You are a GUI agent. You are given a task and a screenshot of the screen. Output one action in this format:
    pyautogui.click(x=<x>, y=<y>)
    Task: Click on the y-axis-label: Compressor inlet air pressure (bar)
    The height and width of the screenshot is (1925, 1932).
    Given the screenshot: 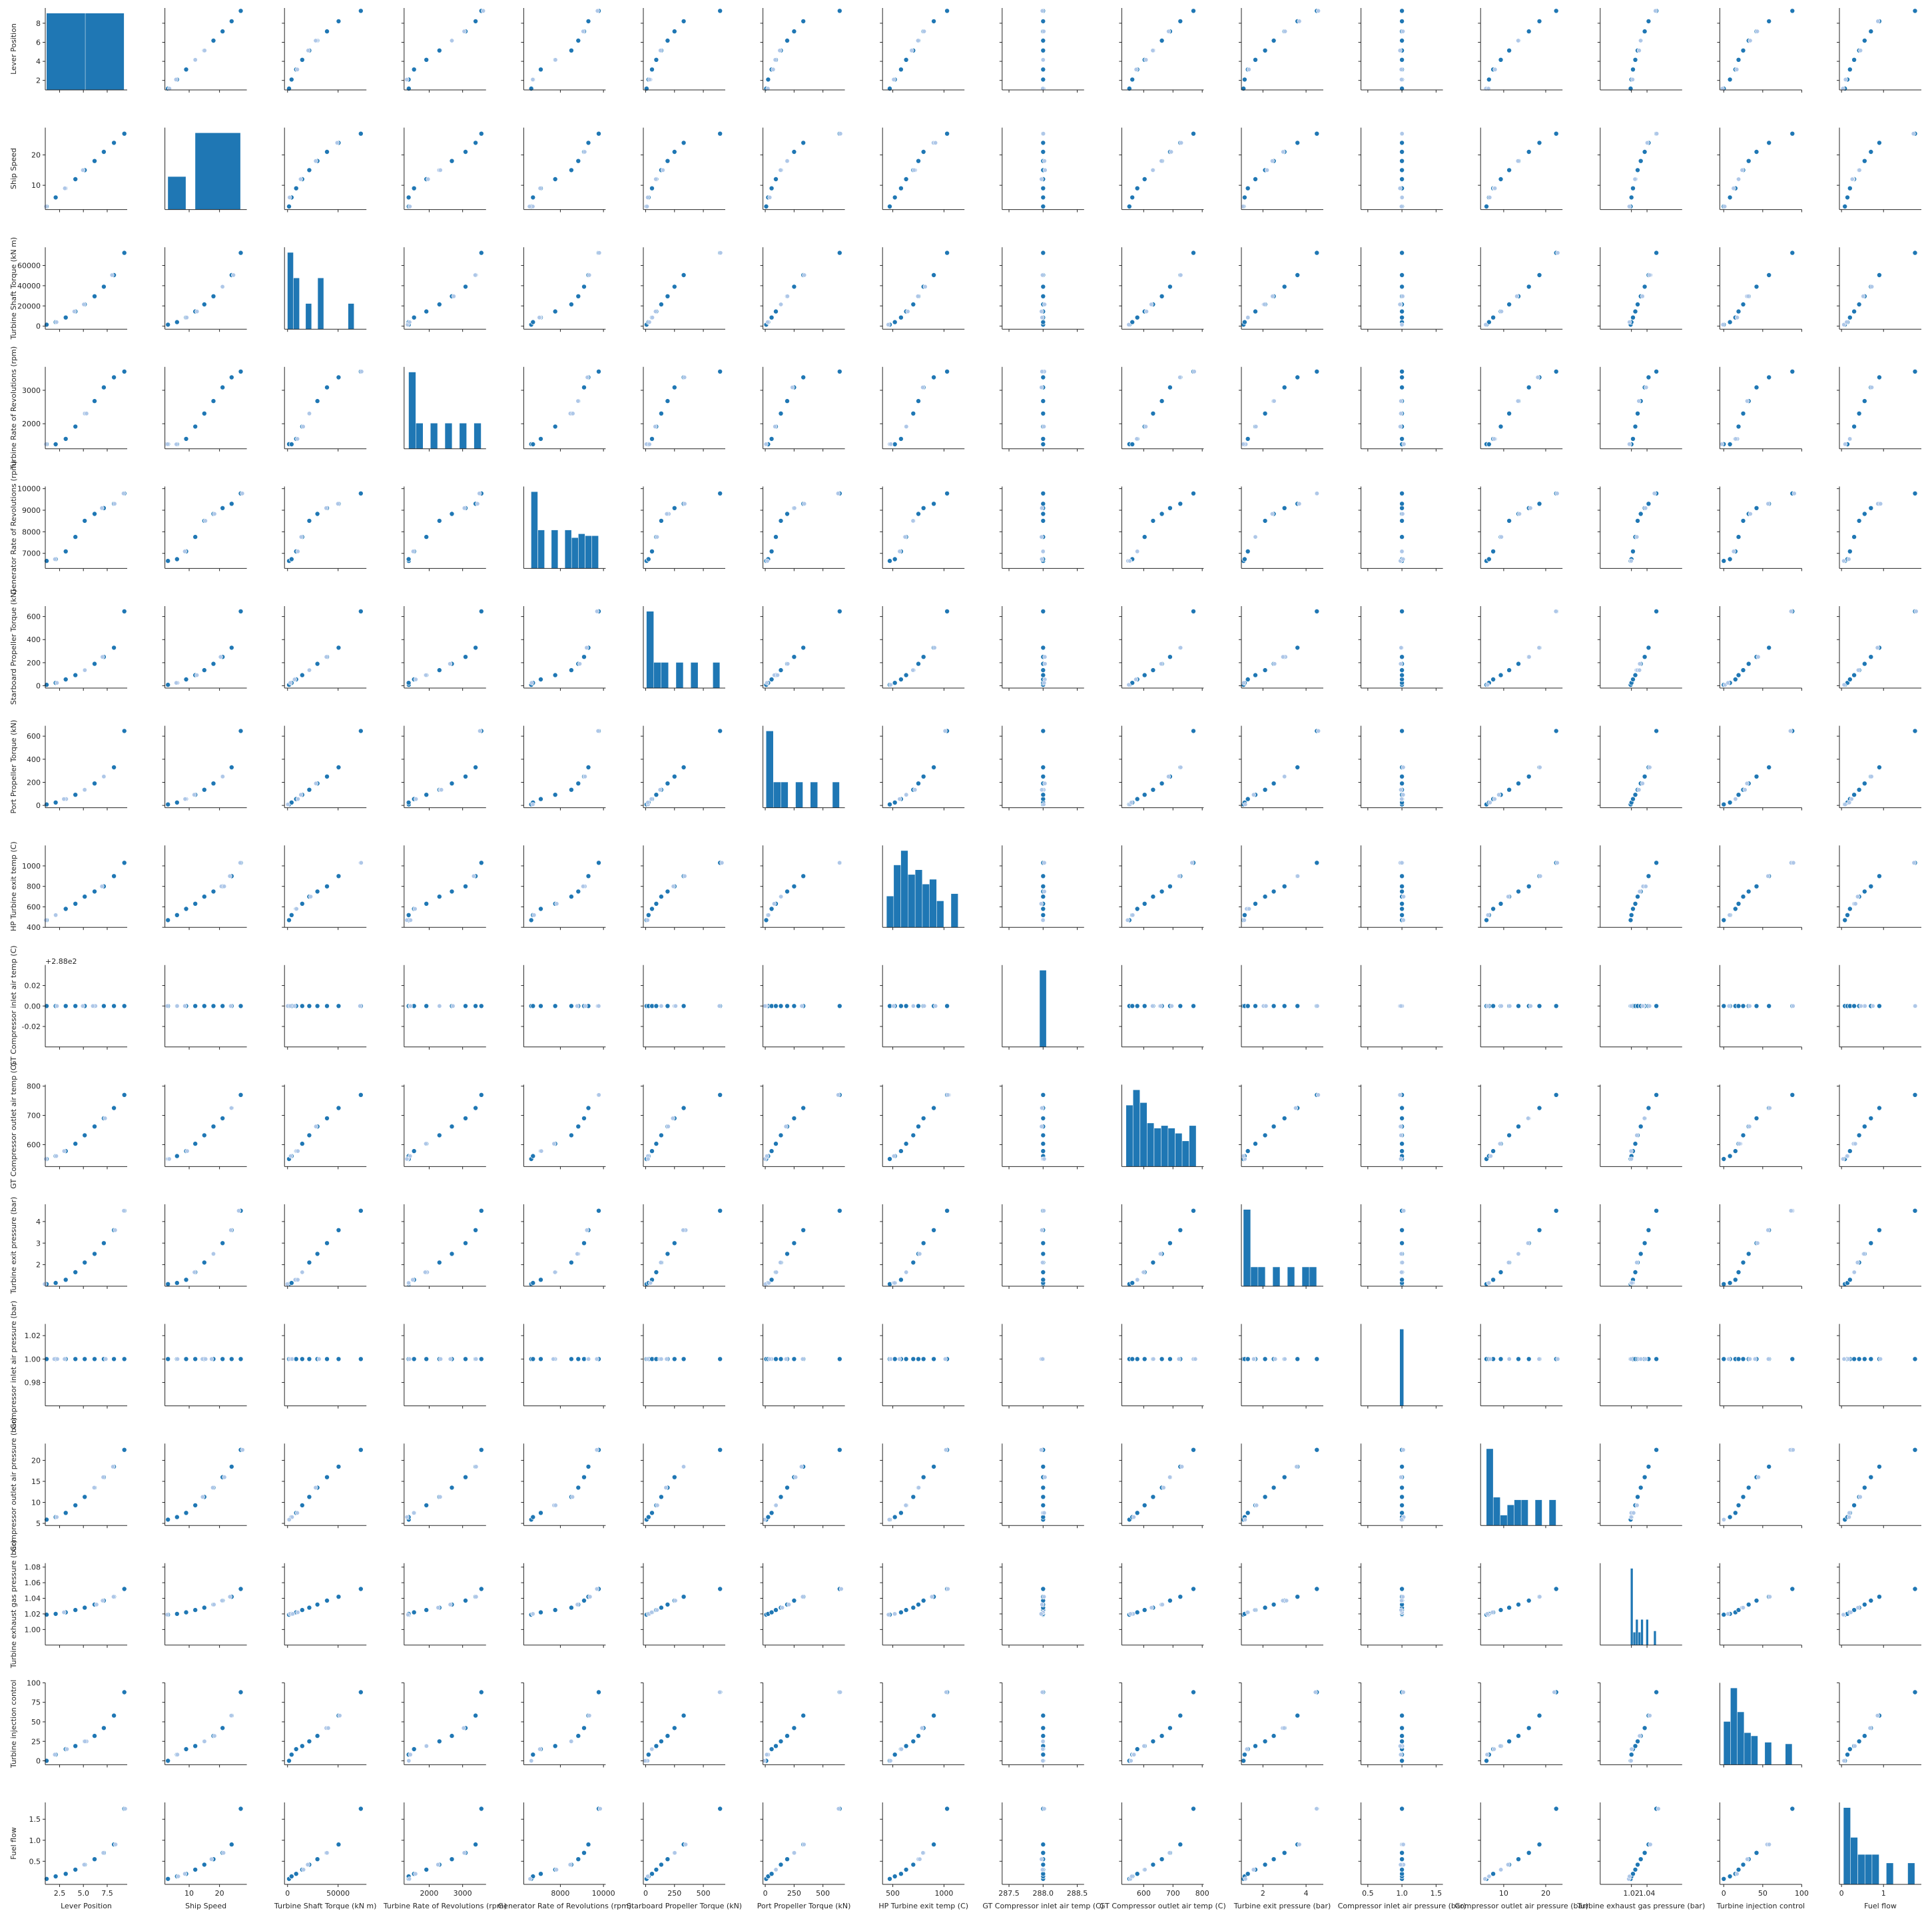 What is the action you would take?
    pyautogui.click(x=13, y=1365)
    